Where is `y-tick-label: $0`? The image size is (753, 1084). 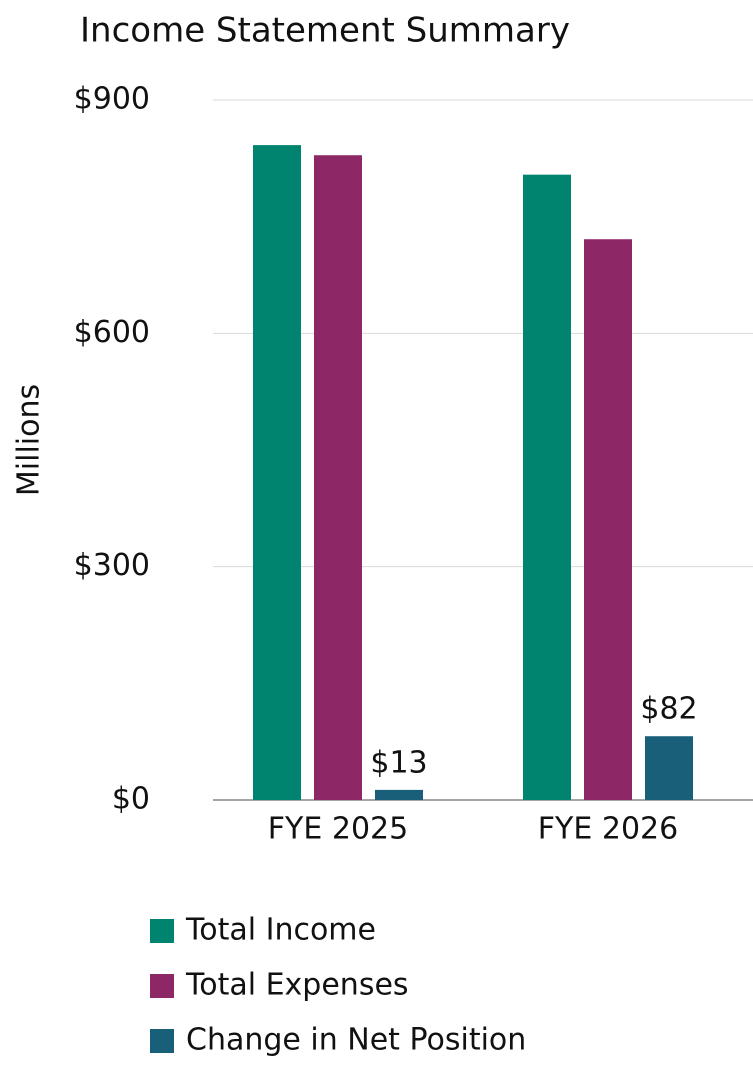
y-tick-label: $0 is located at coordinates (131, 799).